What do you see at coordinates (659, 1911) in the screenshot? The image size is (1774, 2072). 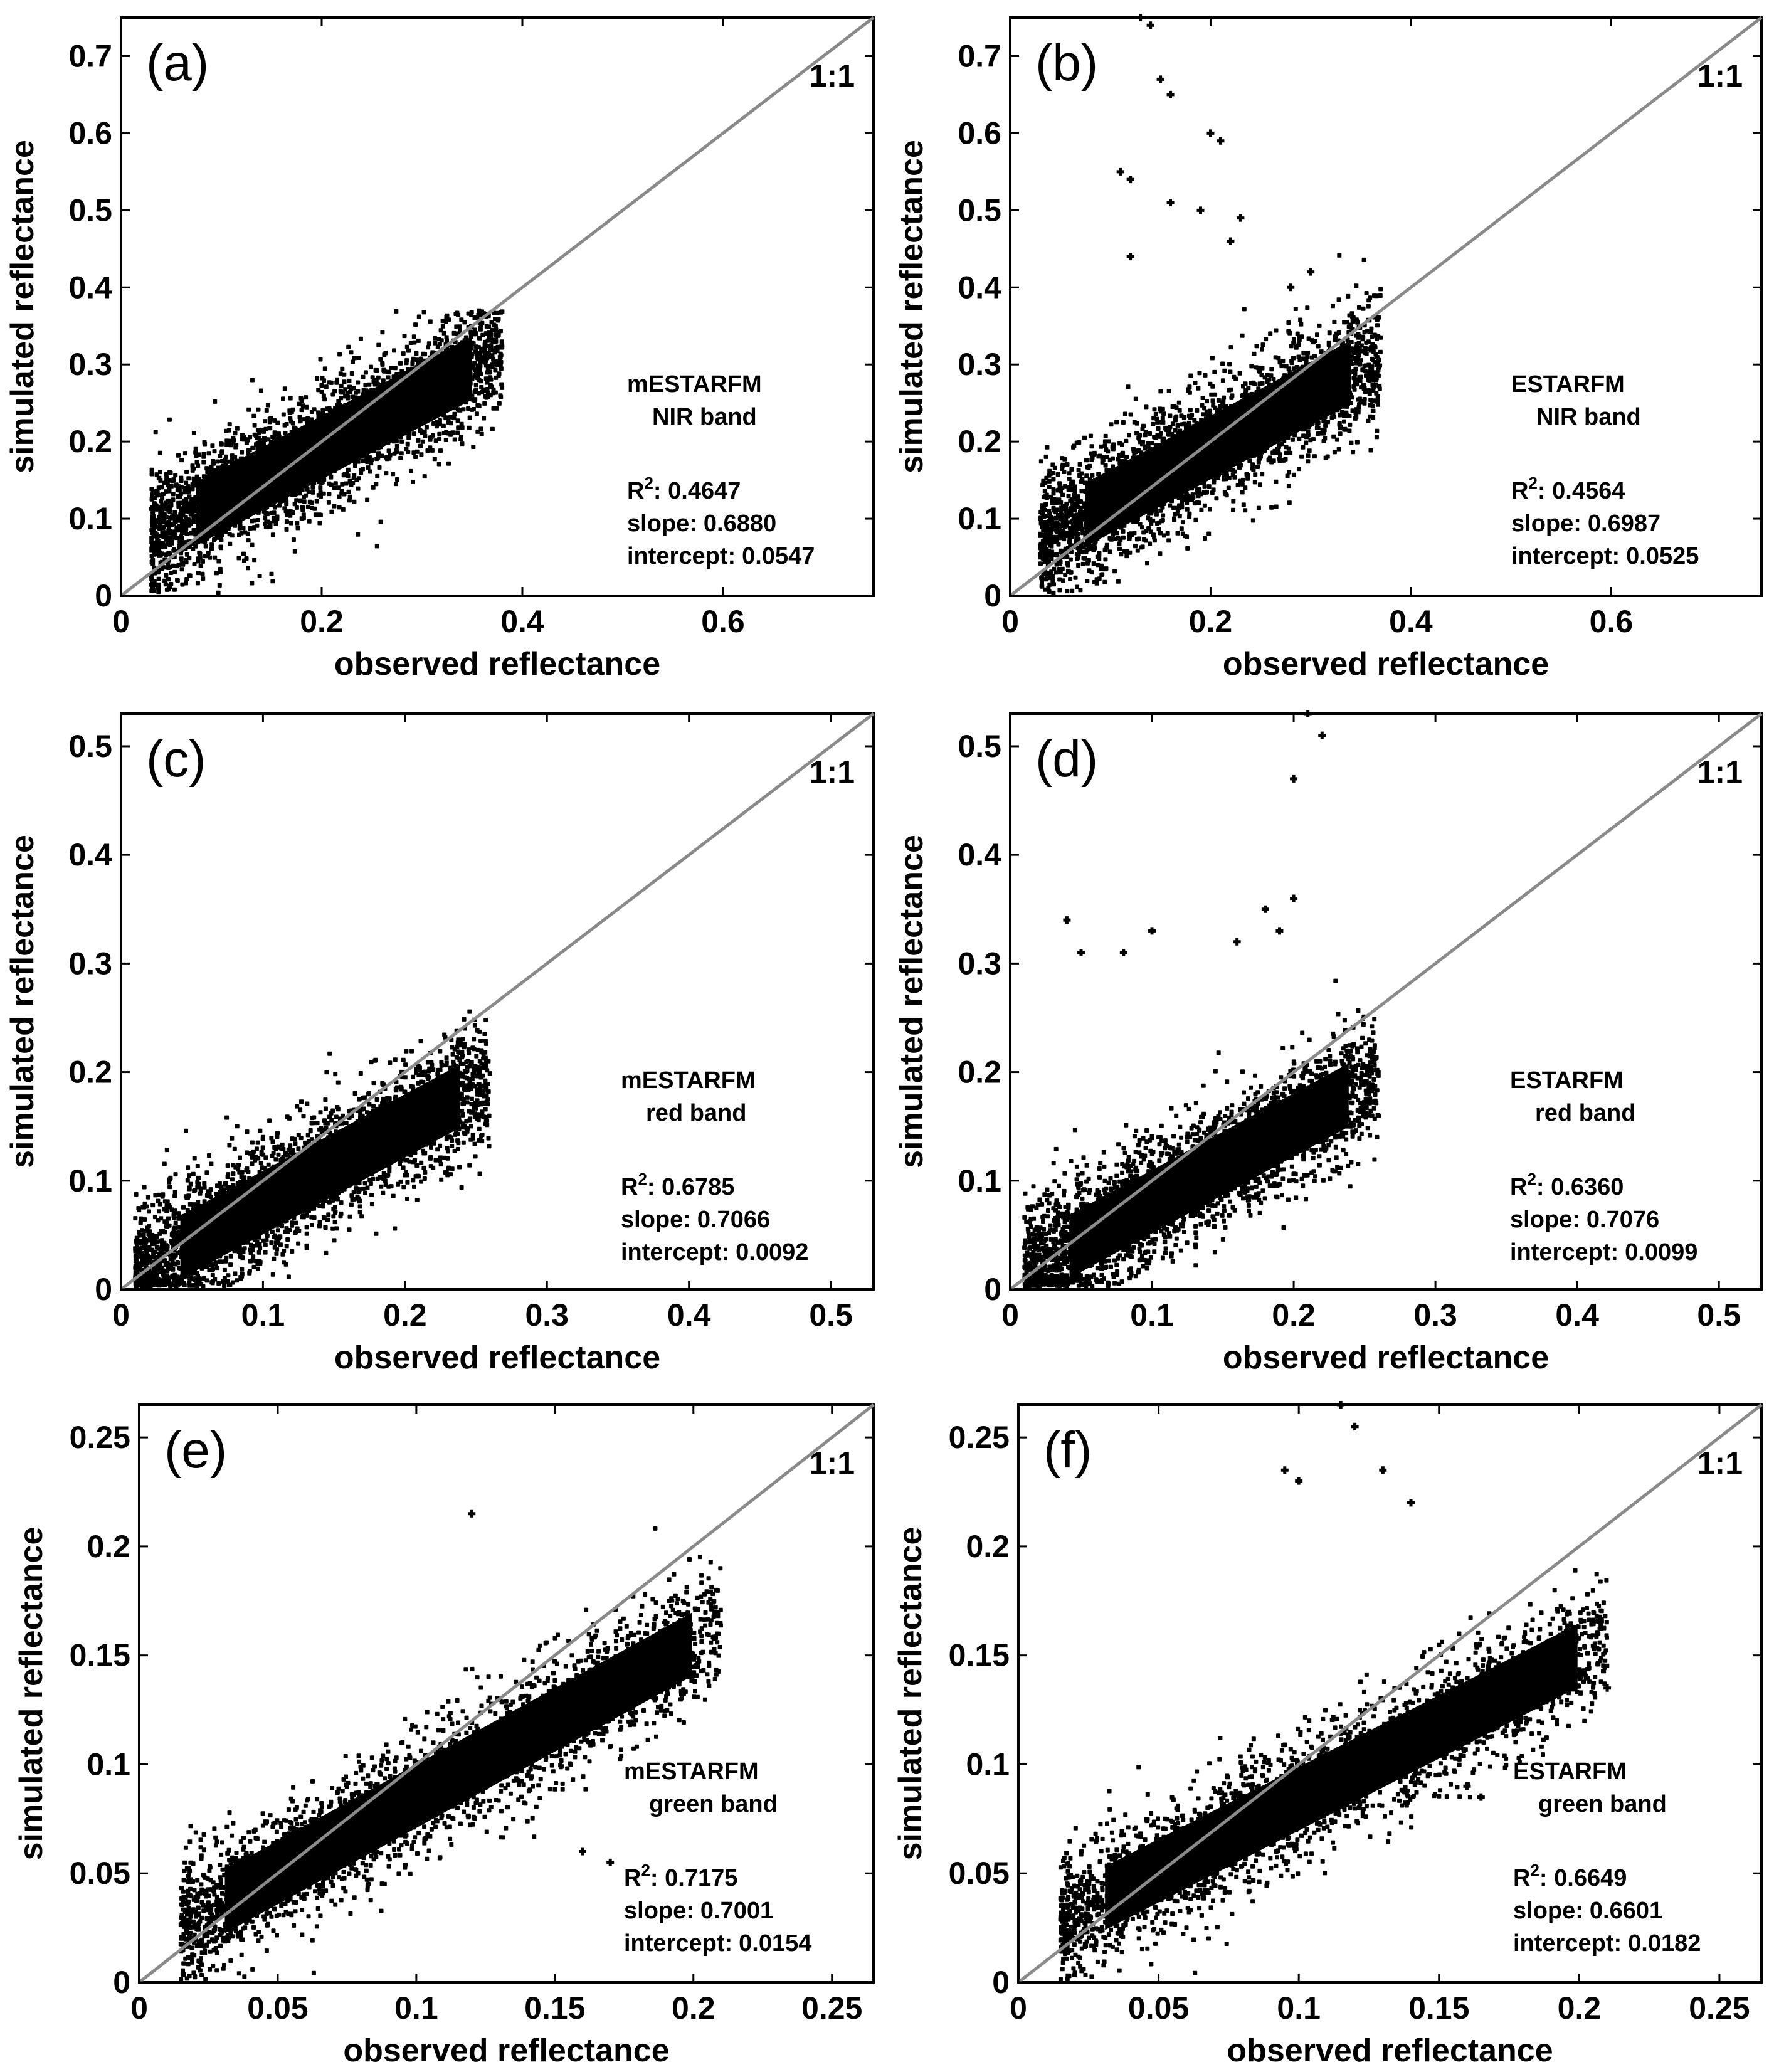 I see `slope-label: slope:` at bounding box center [659, 1911].